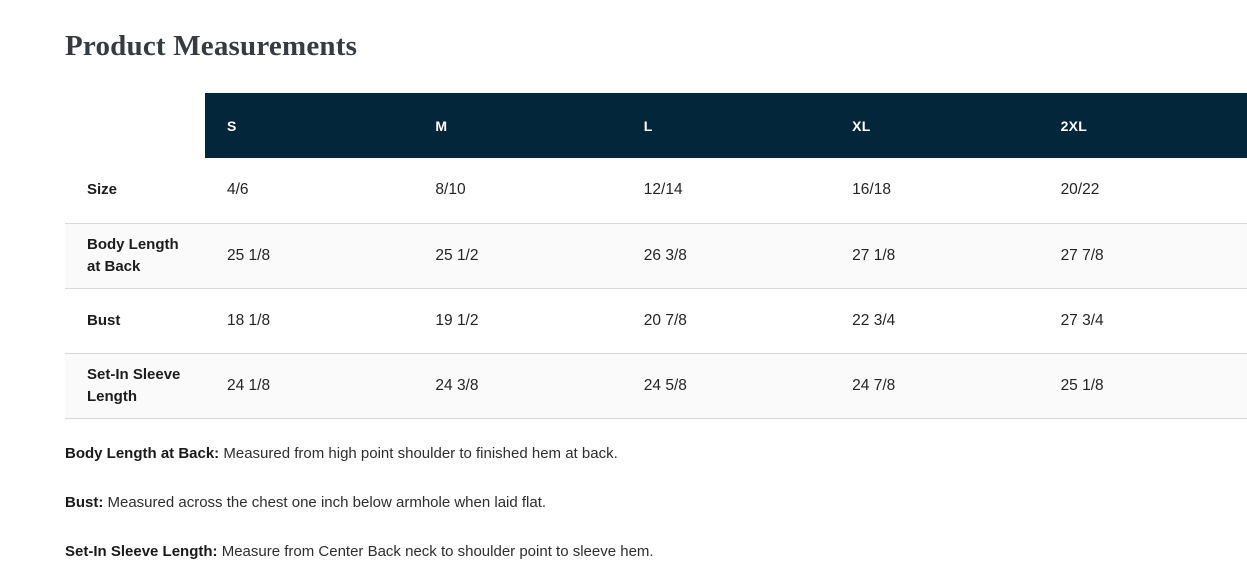 This screenshot has height=576, width=1247. What do you see at coordinates (142, 453) in the screenshot?
I see `footnote-term: Body Length at Back:` at bounding box center [142, 453].